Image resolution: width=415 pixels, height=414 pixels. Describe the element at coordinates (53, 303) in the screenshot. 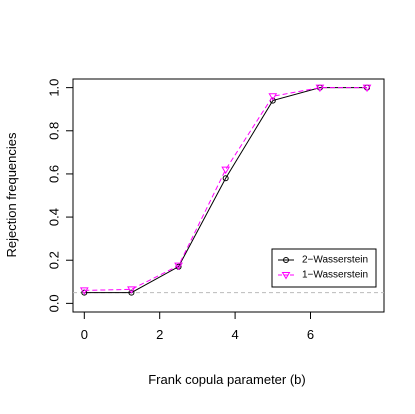

I see `y-tick-label: 0.0` at that location.